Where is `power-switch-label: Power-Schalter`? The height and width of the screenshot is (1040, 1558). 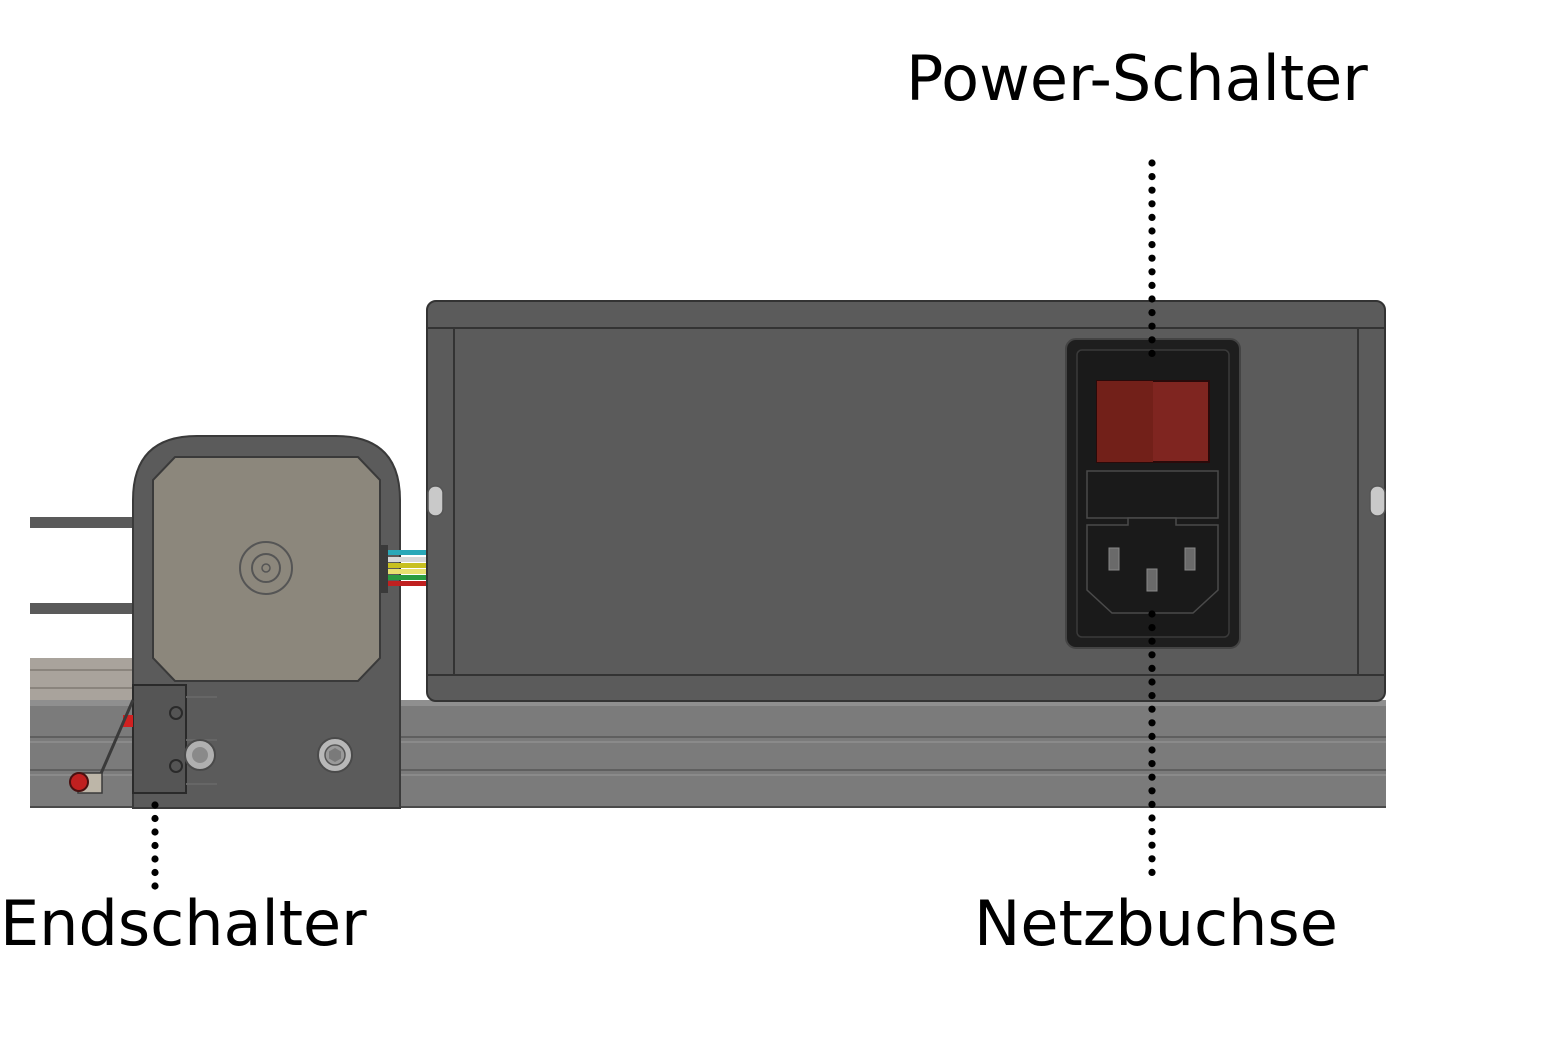 power-switch-label: Power-Schalter is located at coordinates (1137, 78).